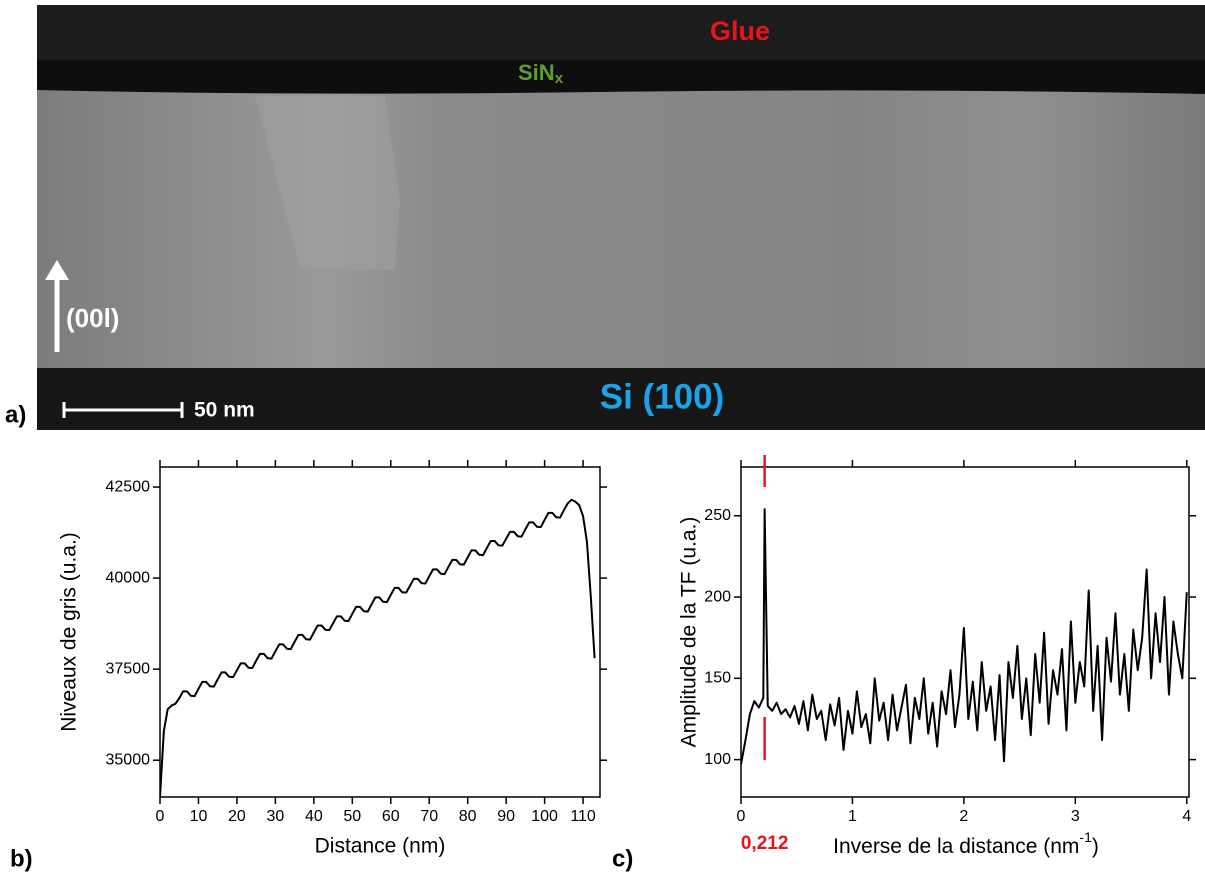 The height and width of the screenshot is (884, 1205). What do you see at coordinates (69, 632) in the screenshot?
I see `y-axis-label: Niveaux de gris (u.a.)` at bounding box center [69, 632].